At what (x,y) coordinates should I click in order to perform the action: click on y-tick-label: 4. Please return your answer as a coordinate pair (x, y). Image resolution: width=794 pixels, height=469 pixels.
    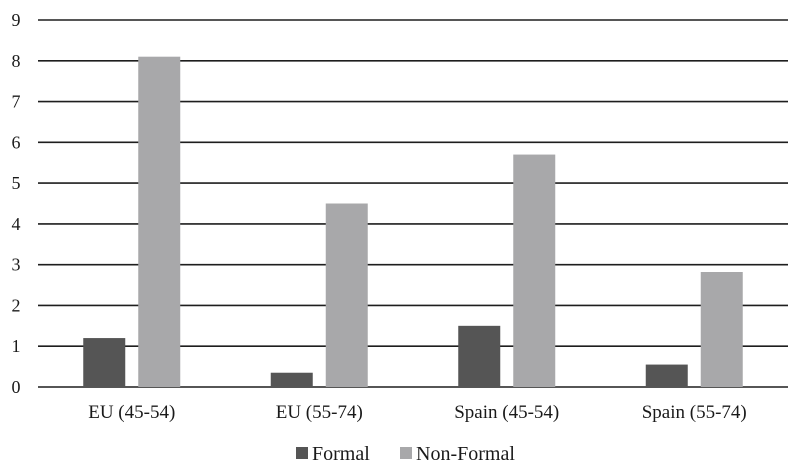
    Looking at the image, I should click on (16, 224).